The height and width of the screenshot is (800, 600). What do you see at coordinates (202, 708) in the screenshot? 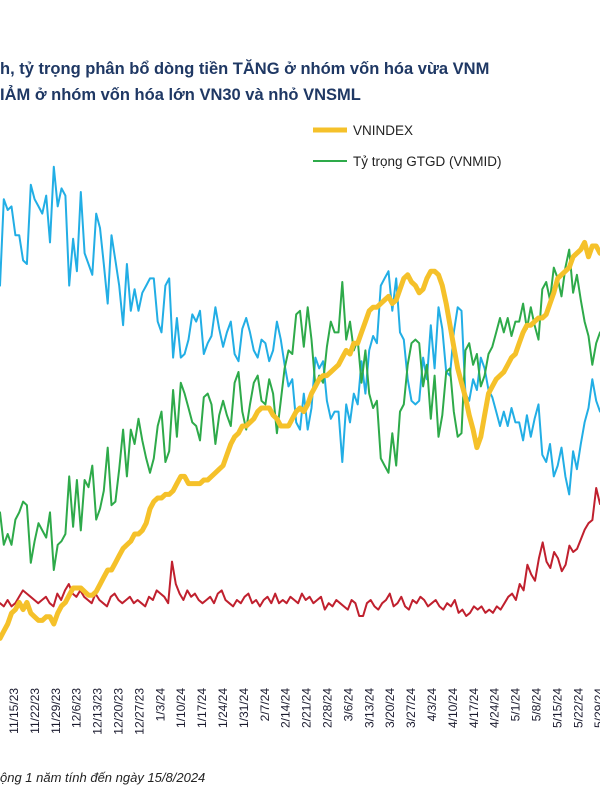
I see `x-tick-label: 1/17/24` at bounding box center [202, 708].